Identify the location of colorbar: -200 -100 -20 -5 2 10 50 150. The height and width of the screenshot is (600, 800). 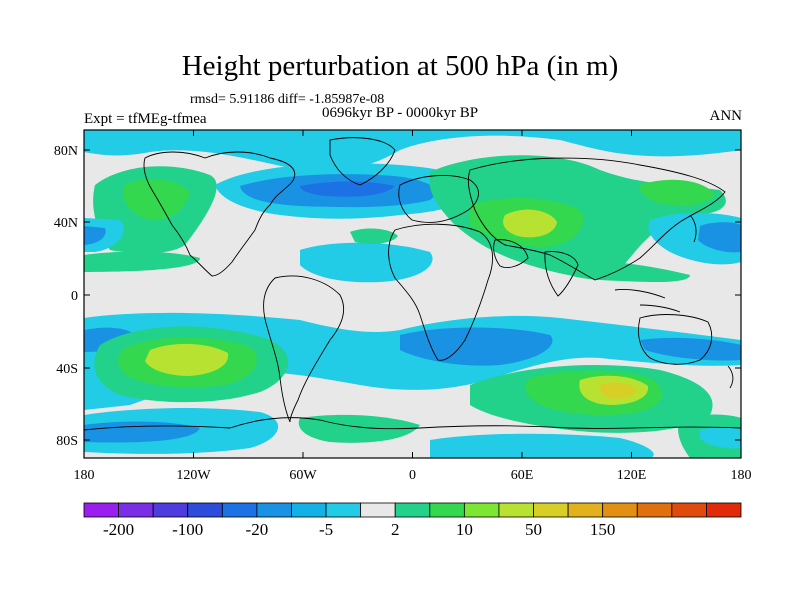
(412, 520).